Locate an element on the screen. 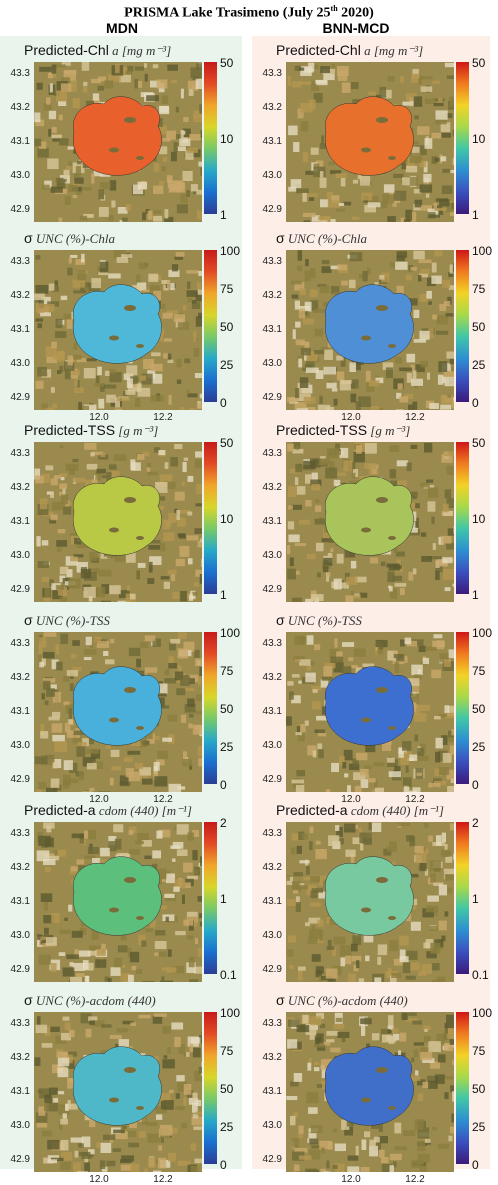  panel-title: Predicted-a cdom (440) [m⁻¹] is located at coordinates (108, 810).